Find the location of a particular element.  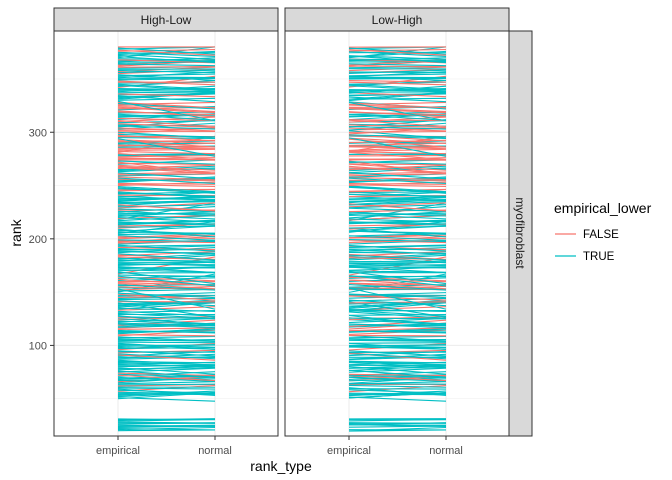

strip-label-low-high: Low-High is located at coordinates (397, 20).